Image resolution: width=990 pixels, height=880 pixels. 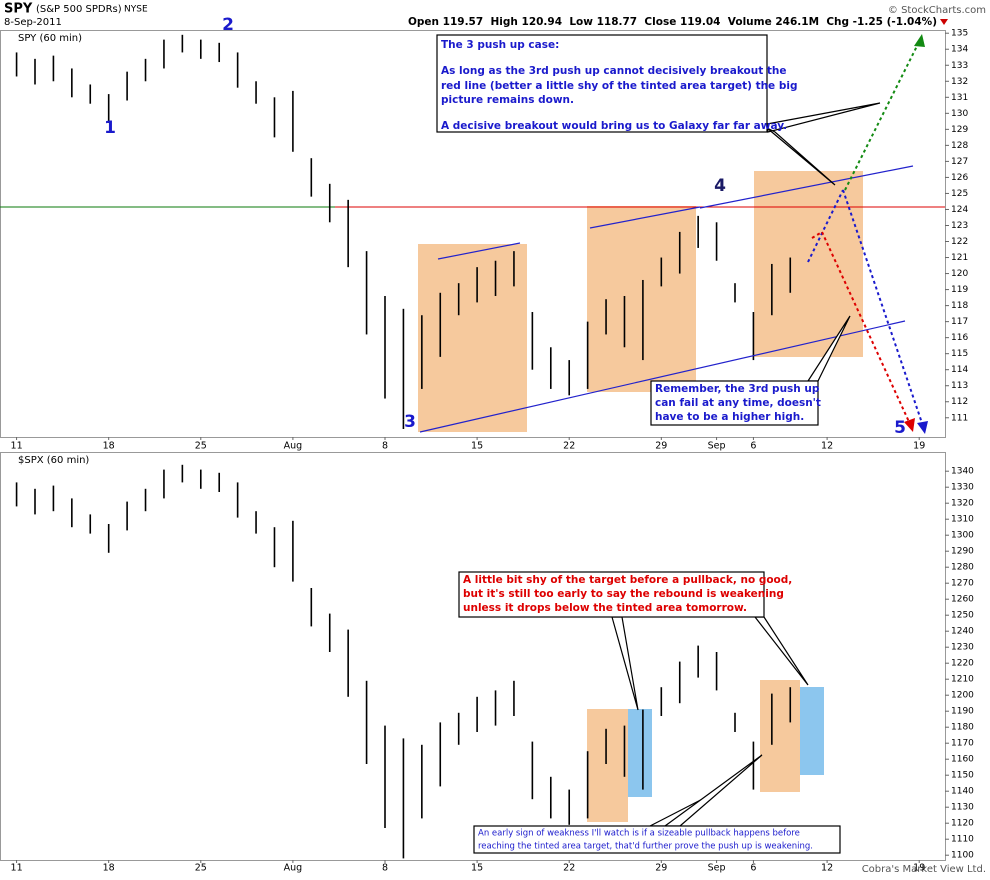 I want to click on y-tick-label: 120, so click(x=959, y=274).